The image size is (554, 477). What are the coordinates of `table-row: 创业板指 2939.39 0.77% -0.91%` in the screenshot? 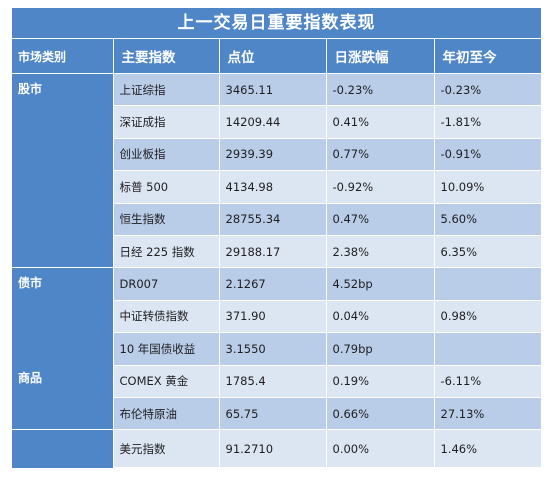 It's located at (277, 155).